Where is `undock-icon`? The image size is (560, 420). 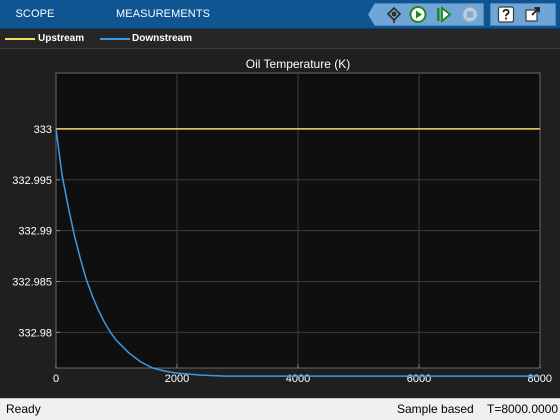
undock-icon is located at coordinates (532, 14).